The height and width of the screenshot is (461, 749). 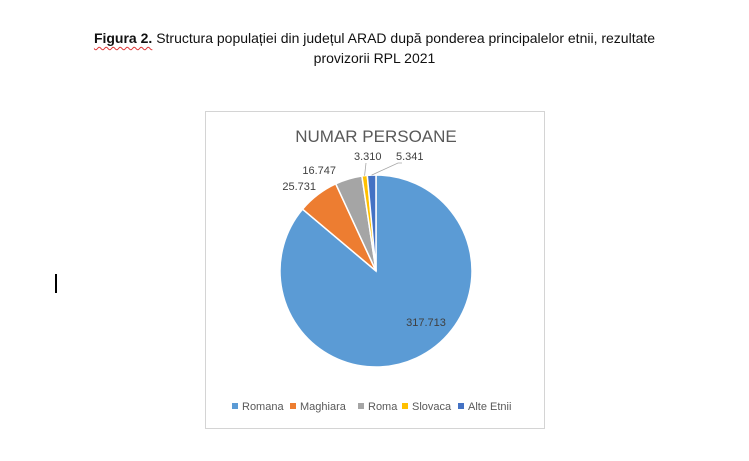 I want to click on legend-label-roma: Roma, so click(x=383, y=407).